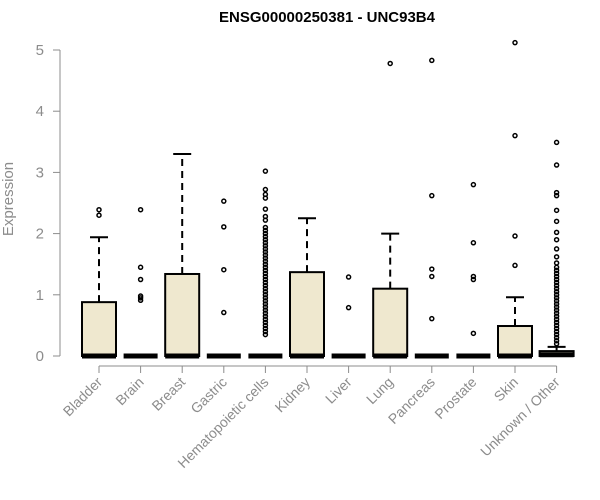 The width and height of the screenshot is (600, 500). Describe the element at coordinates (83, 397) in the screenshot. I see `x-tick-label: Bladder` at that location.